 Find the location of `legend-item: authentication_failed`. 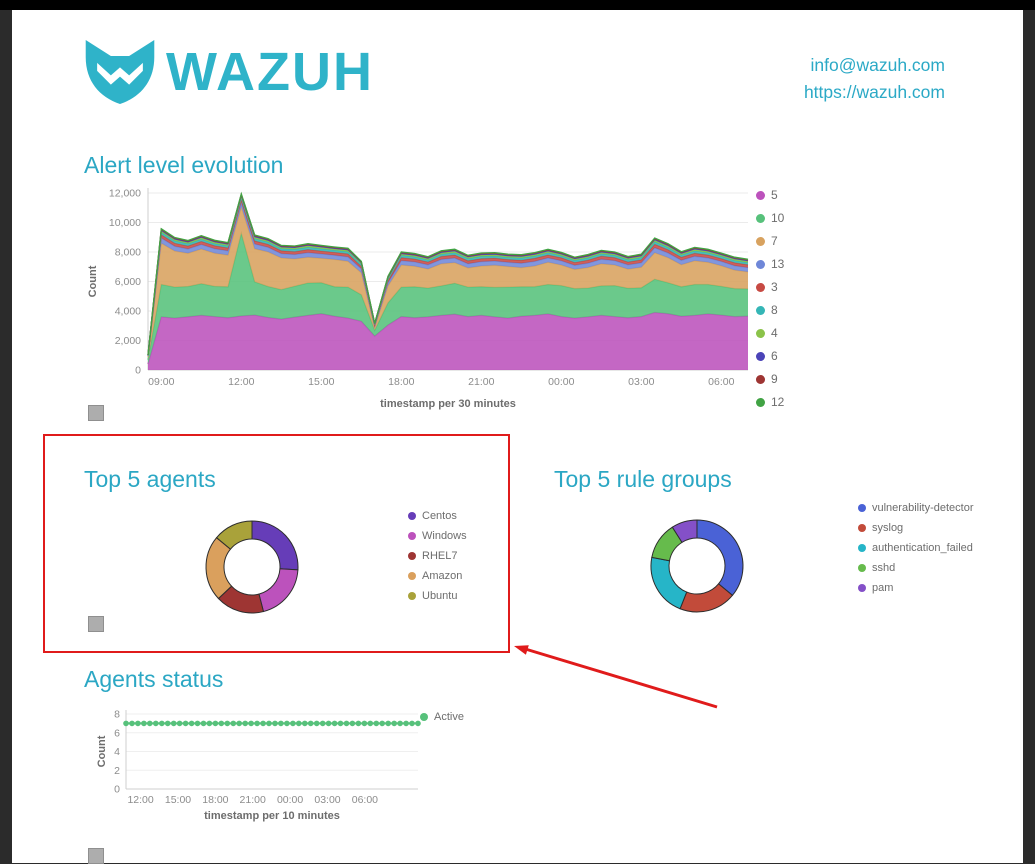

legend-item: authentication_failed is located at coordinates (916, 548).